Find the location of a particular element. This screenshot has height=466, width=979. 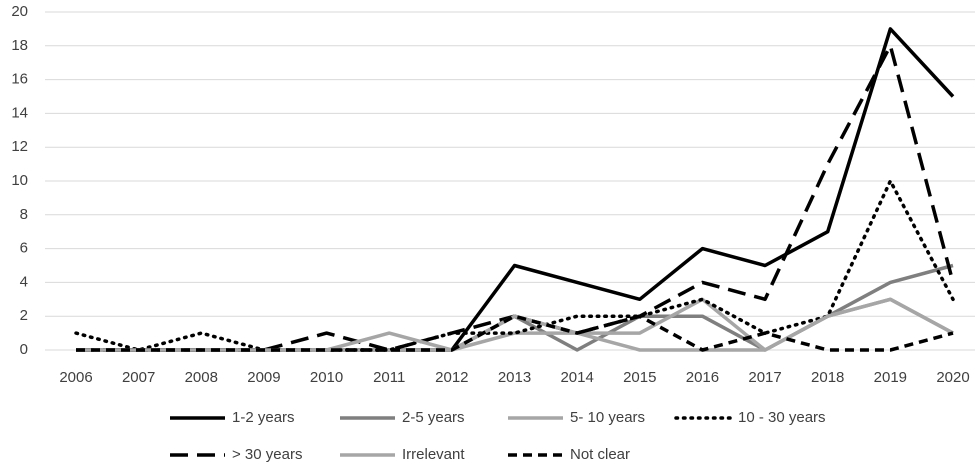

legend-label: Irrelevant is located at coordinates (433, 454).